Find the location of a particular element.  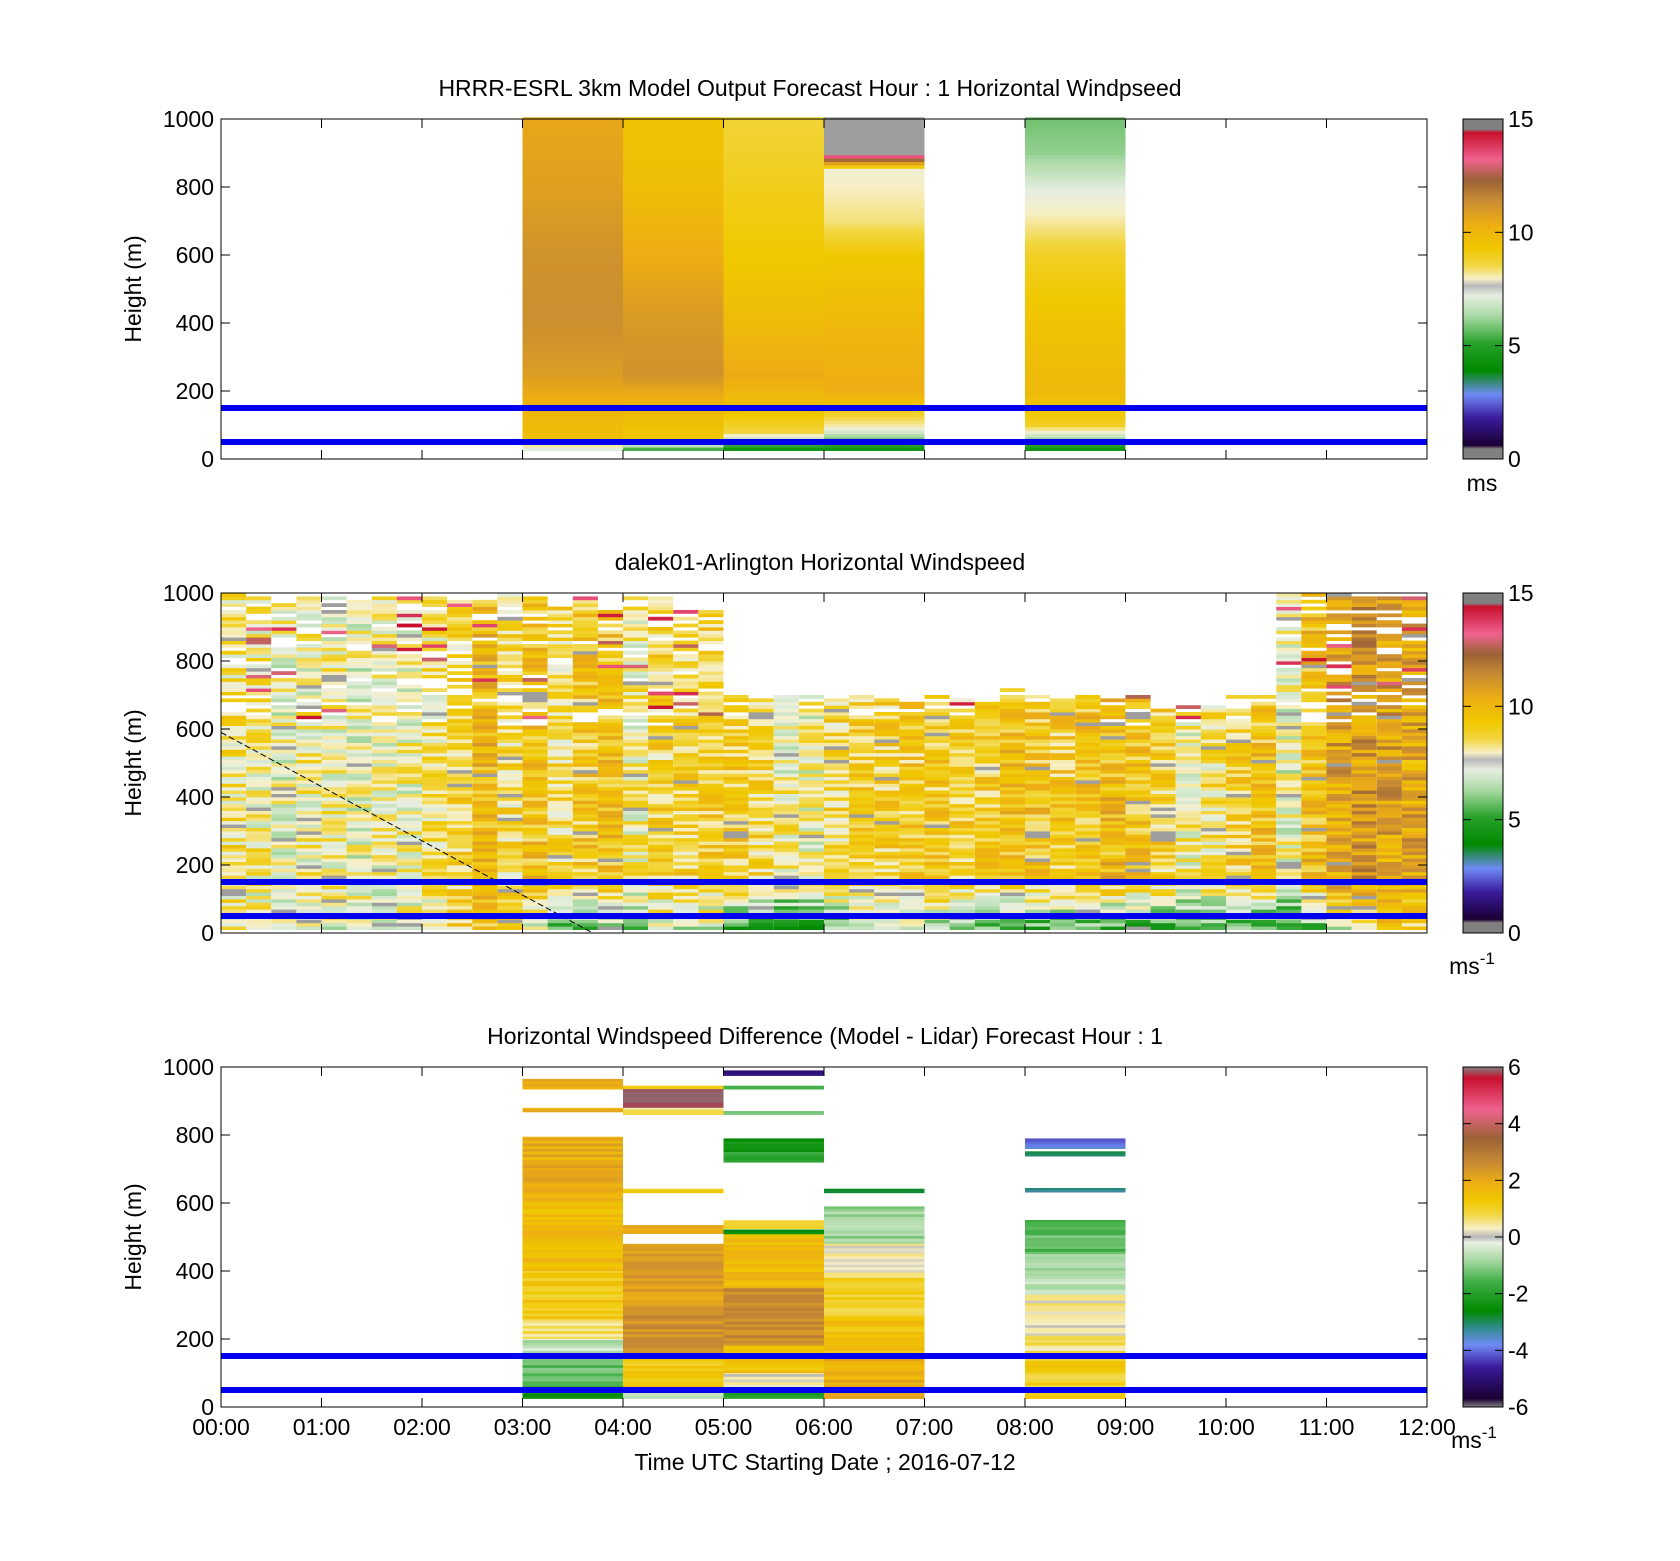

colorbar-tick-label: 0 is located at coordinates (1514, 459).